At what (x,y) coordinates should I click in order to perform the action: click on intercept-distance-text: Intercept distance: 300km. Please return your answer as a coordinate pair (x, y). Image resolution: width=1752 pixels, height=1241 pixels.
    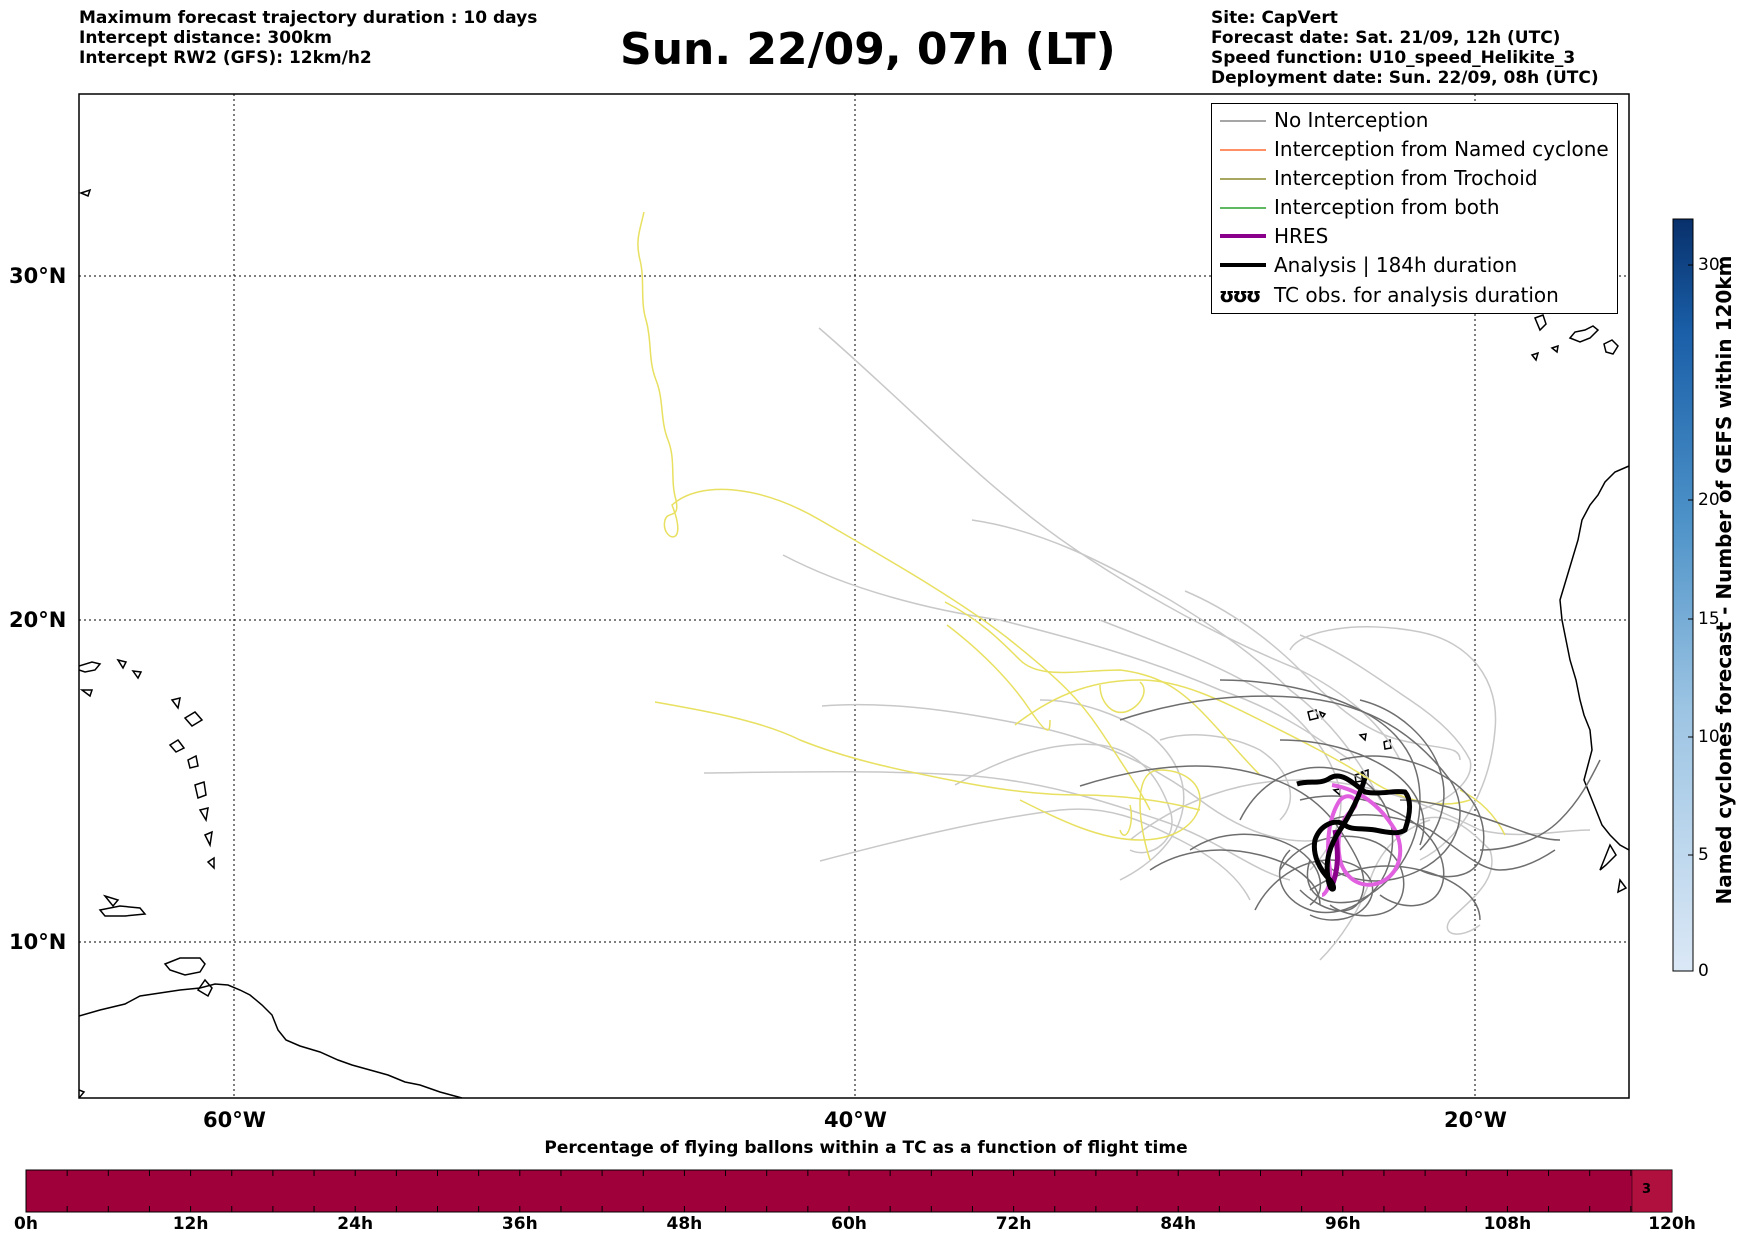
    Looking at the image, I should click on (205, 38).